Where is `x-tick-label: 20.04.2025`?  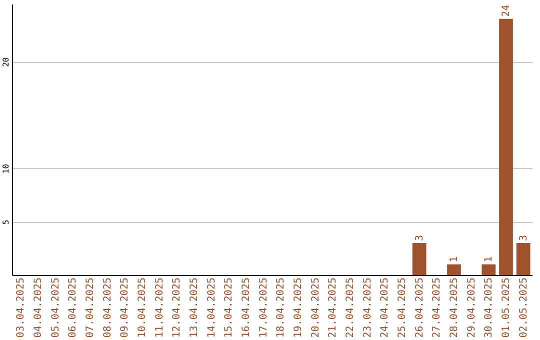 x-tick-label: 20.04.2025 is located at coordinates (316, 308).